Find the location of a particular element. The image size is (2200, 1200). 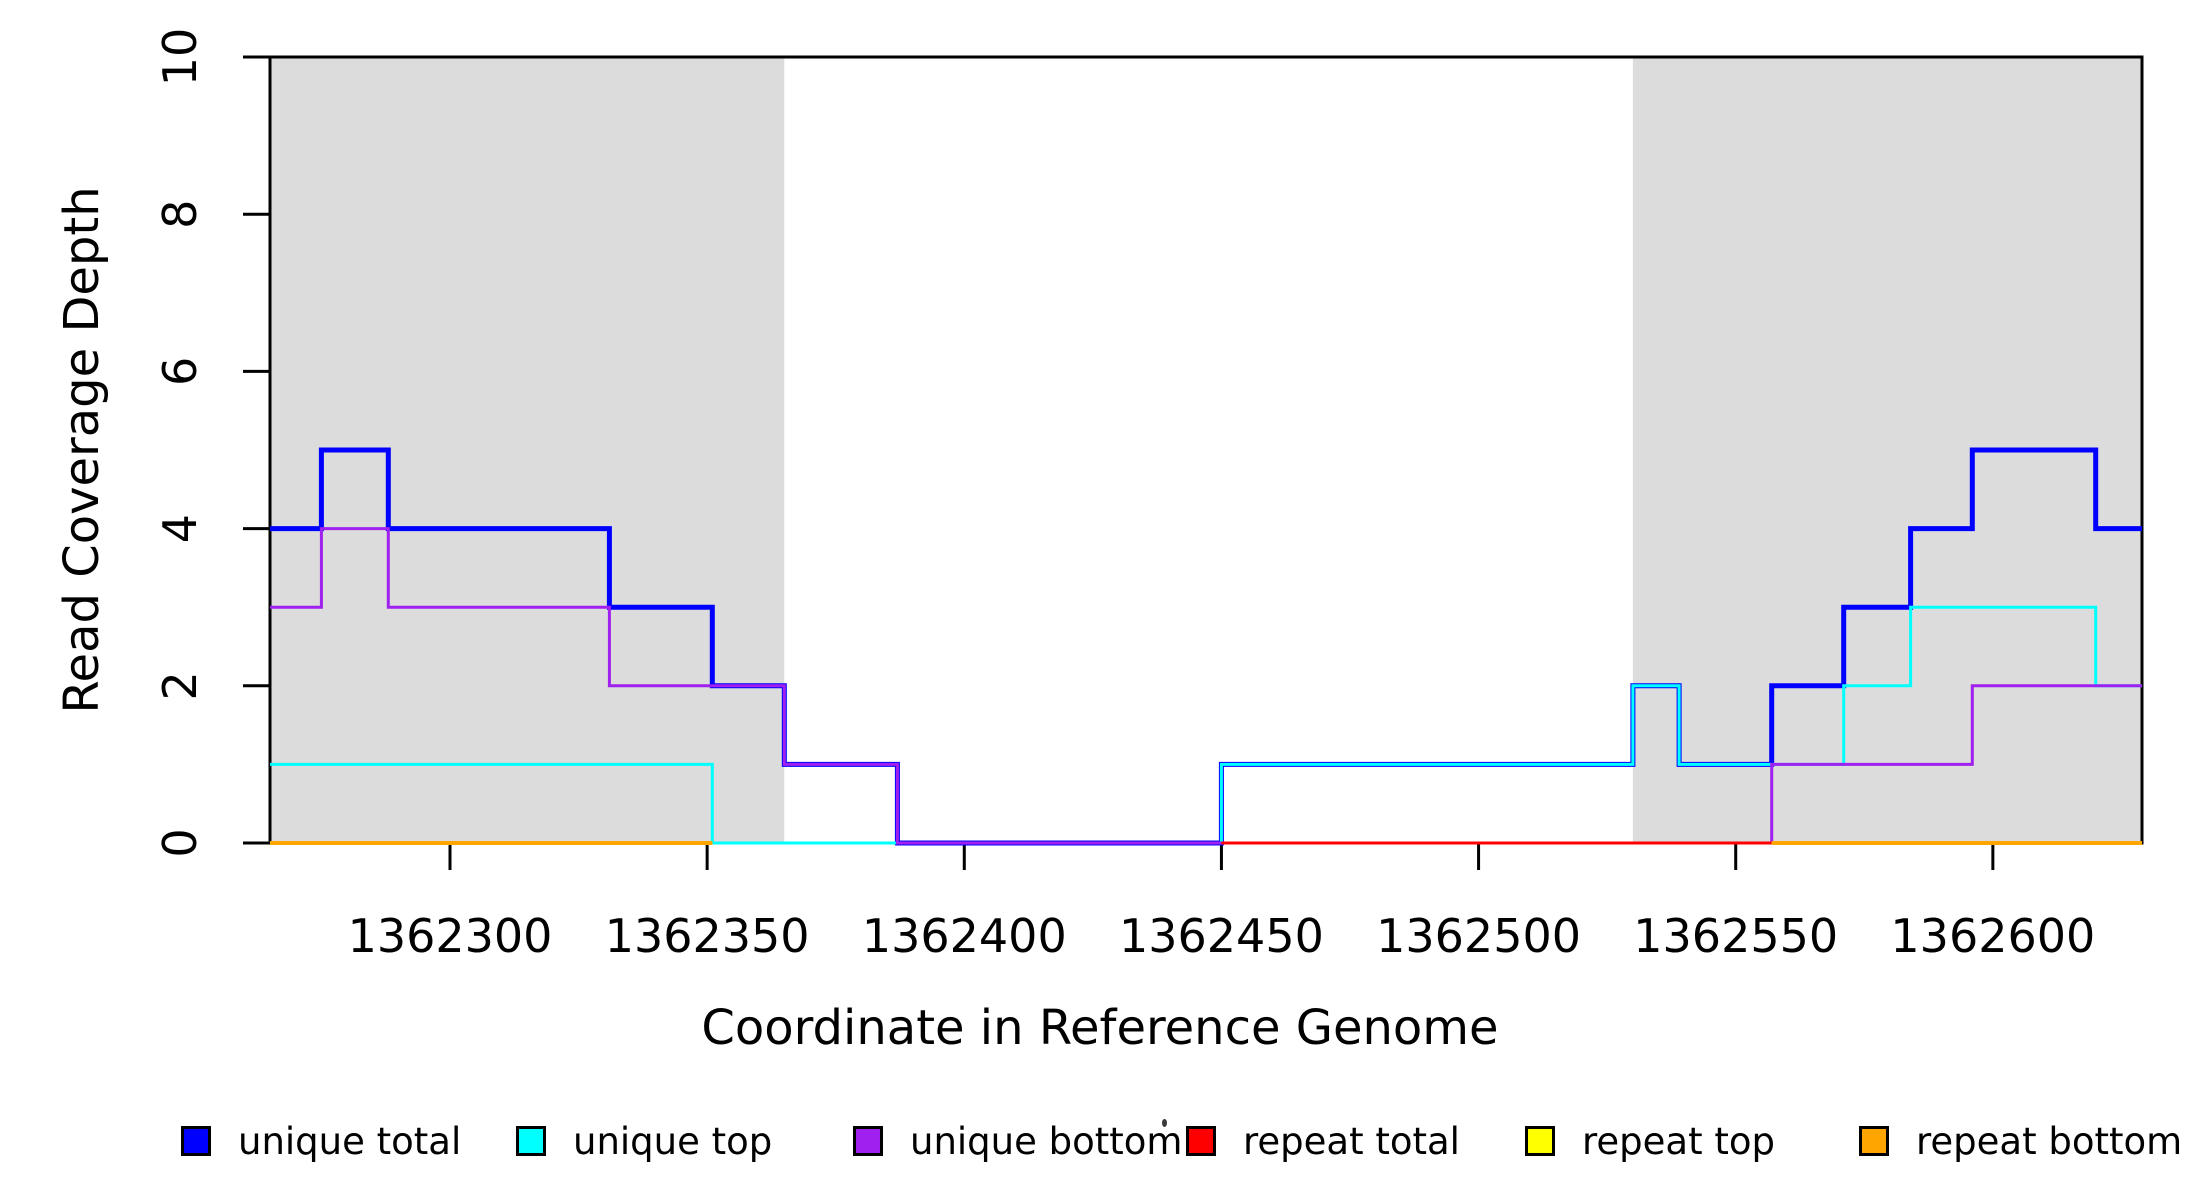

x-tick-label: 1362500 is located at coordinates (1478, 936).